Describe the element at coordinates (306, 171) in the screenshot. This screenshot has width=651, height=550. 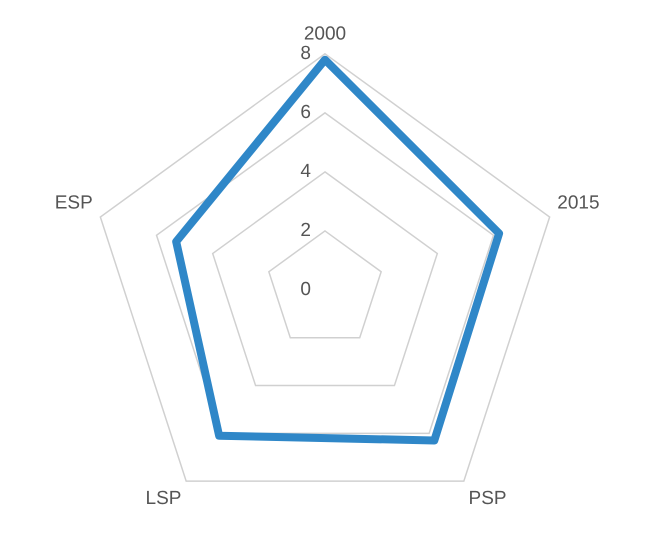
I see `y-tick-label: 4` at that location.